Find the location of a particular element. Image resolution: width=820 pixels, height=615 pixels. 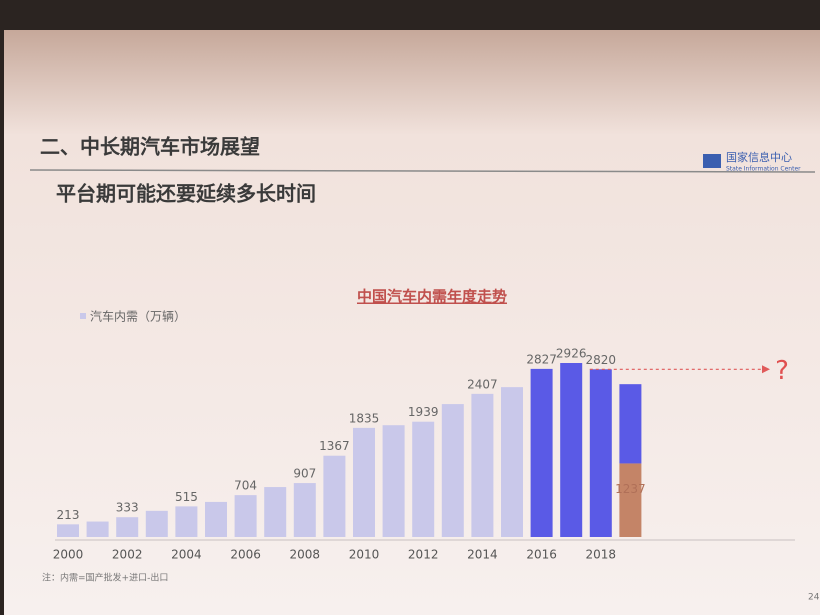

x-tick-label: 2018 is located at coordinates (601, 555).